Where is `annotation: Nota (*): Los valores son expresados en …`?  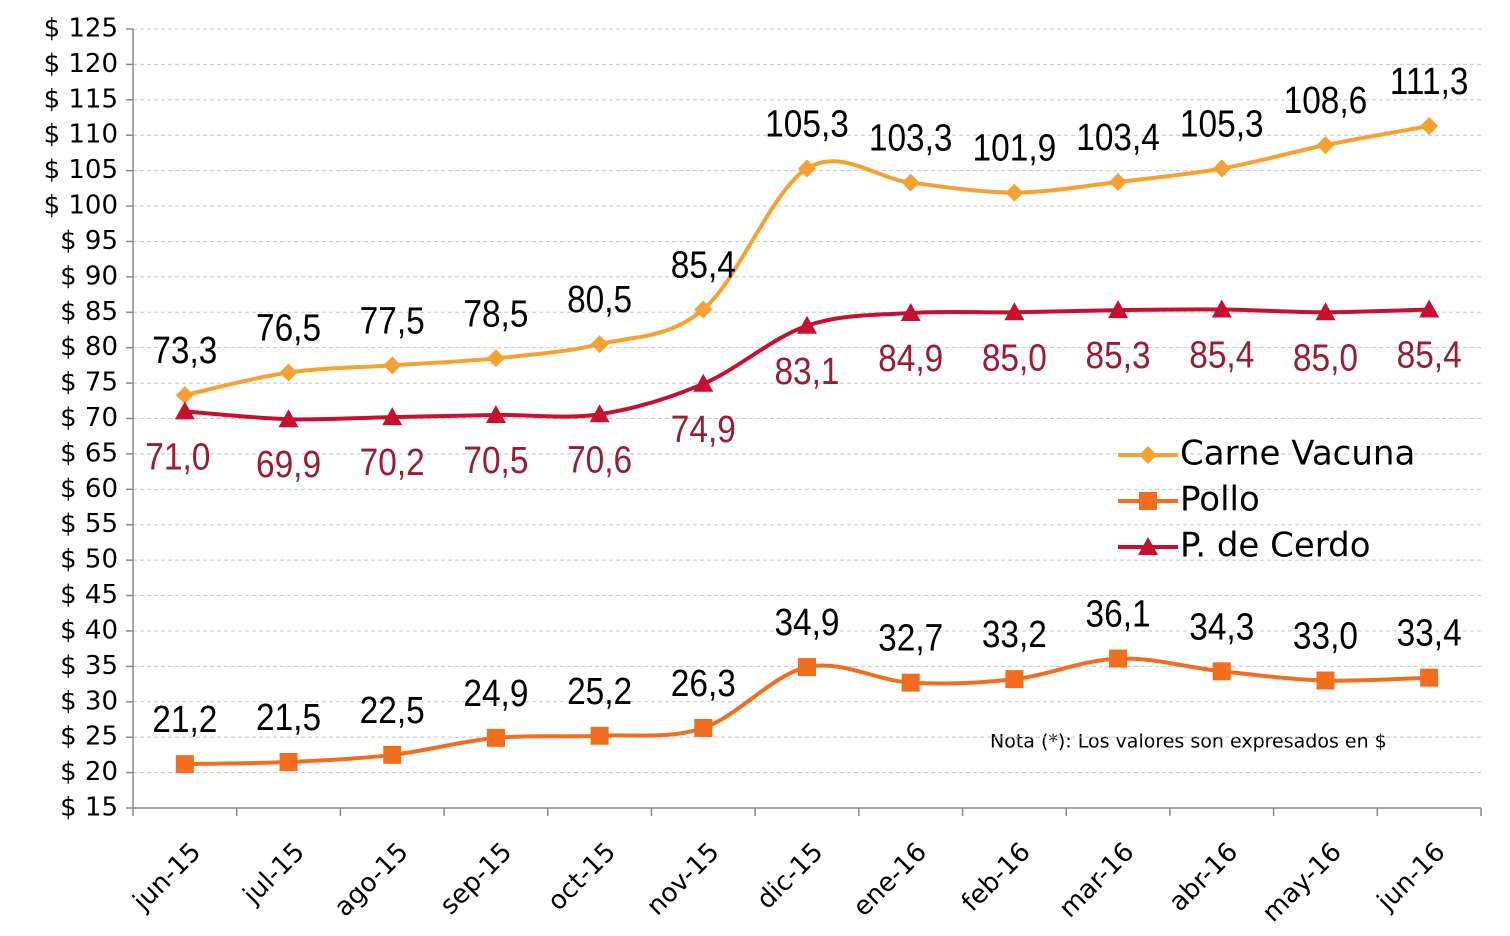
annotation: Nota (*): Los valores son expresados en … is located at coordinates (1188, 742).